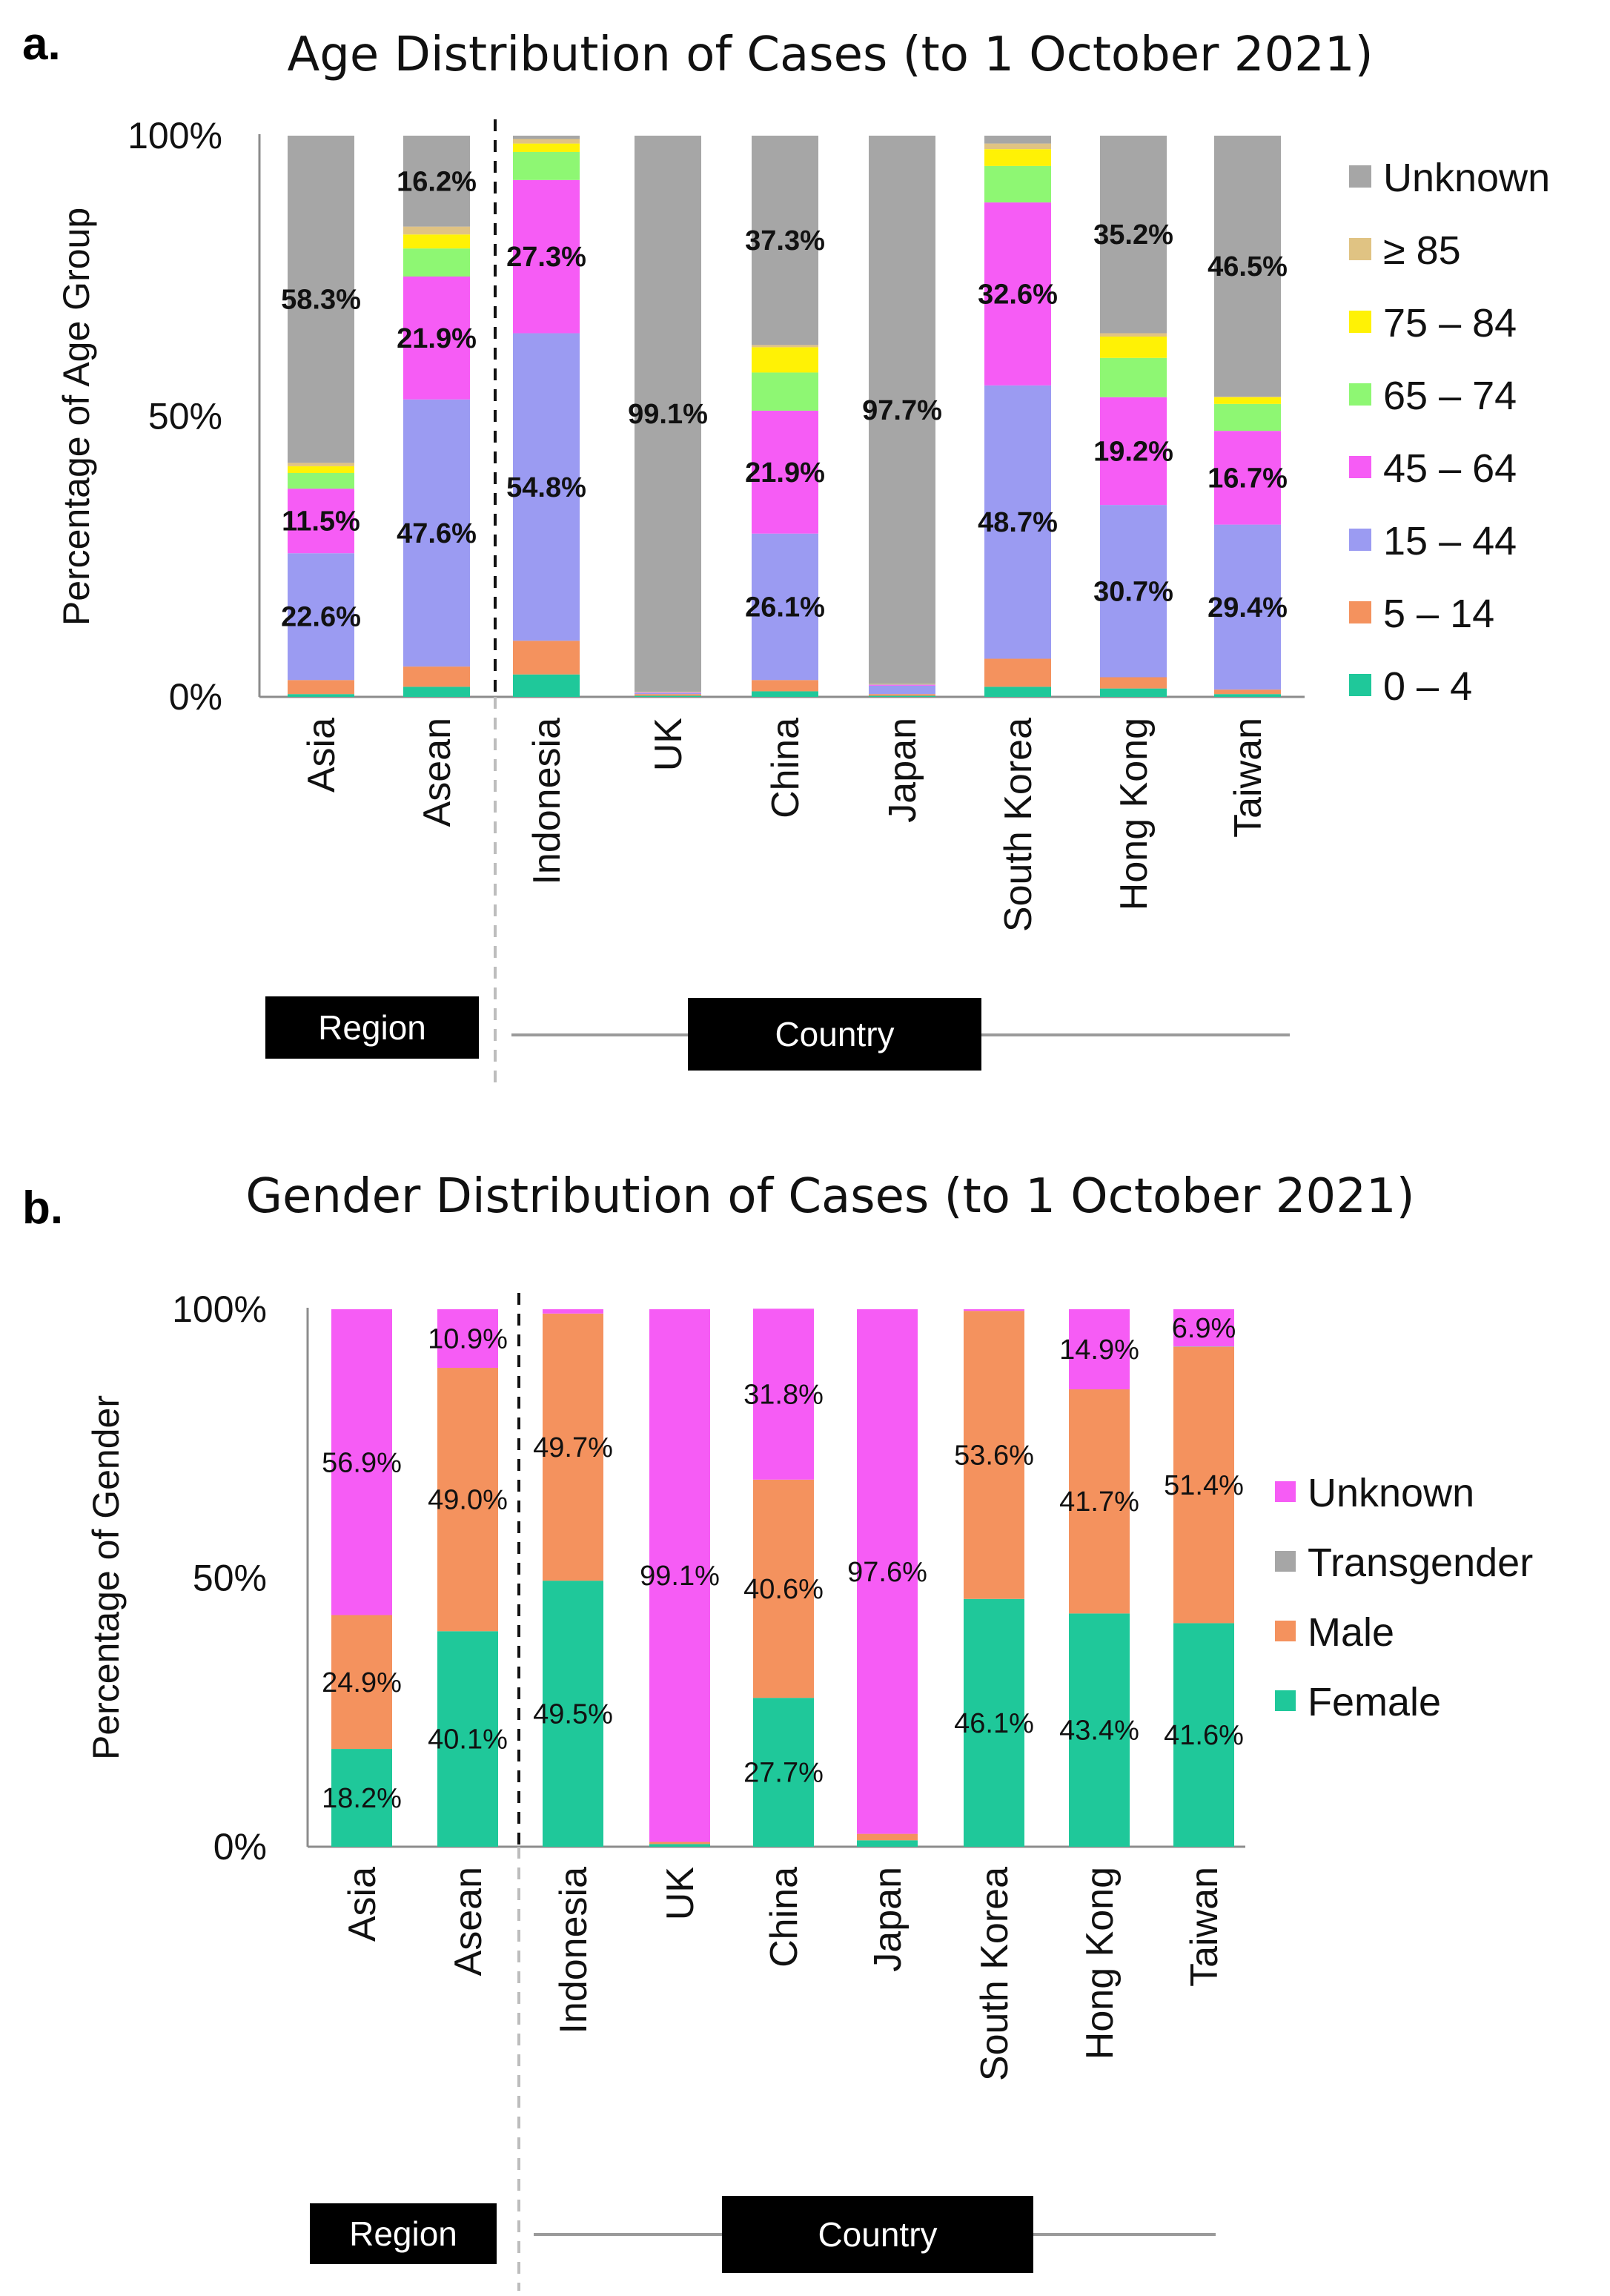  I want to click on panel-letter: b., so click(42, 1208).